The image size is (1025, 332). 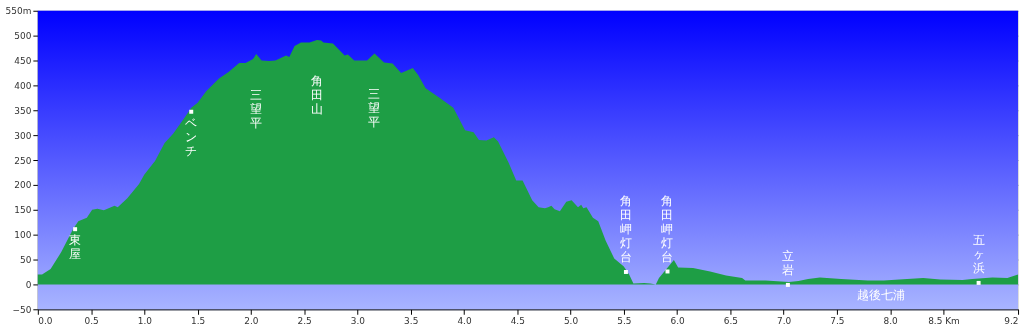 I want to click on x-tick-label: 7.0, so click(x=784, y=320).